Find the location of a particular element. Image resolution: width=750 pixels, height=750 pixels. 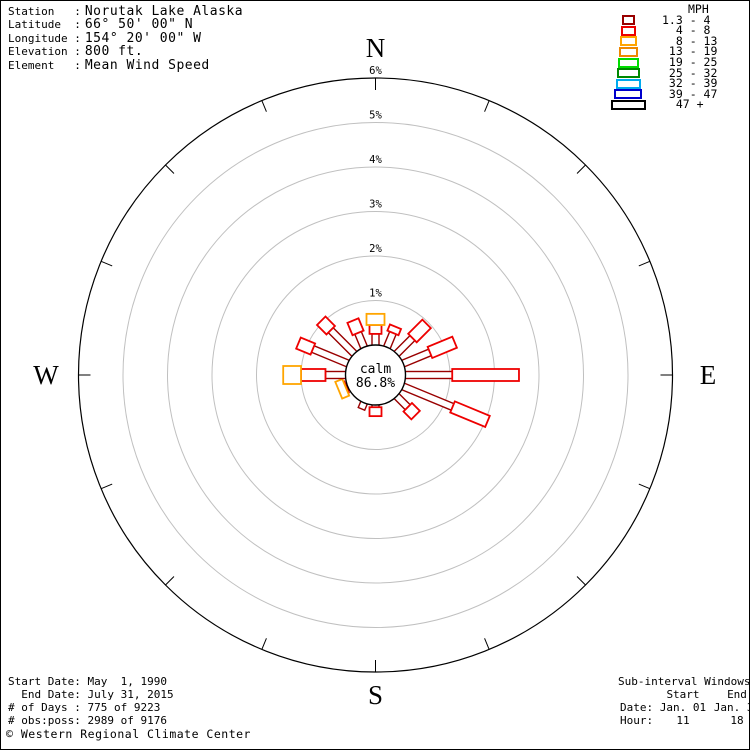

station-row-label: Latitude : is located at coordinates (44, 25).